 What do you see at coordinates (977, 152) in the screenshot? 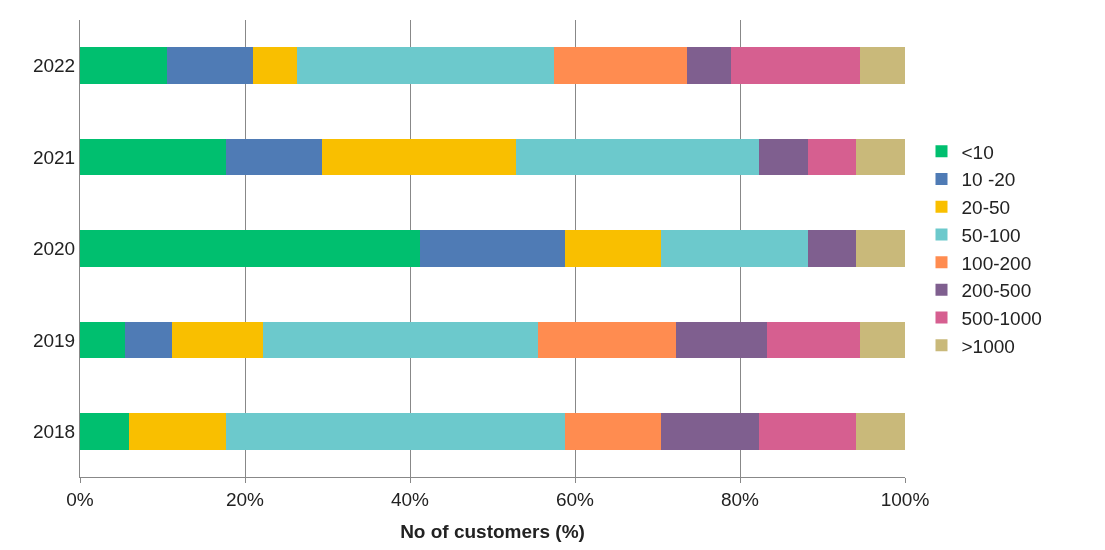
I see `legend-label: <10` at bounding box center [977, 152].